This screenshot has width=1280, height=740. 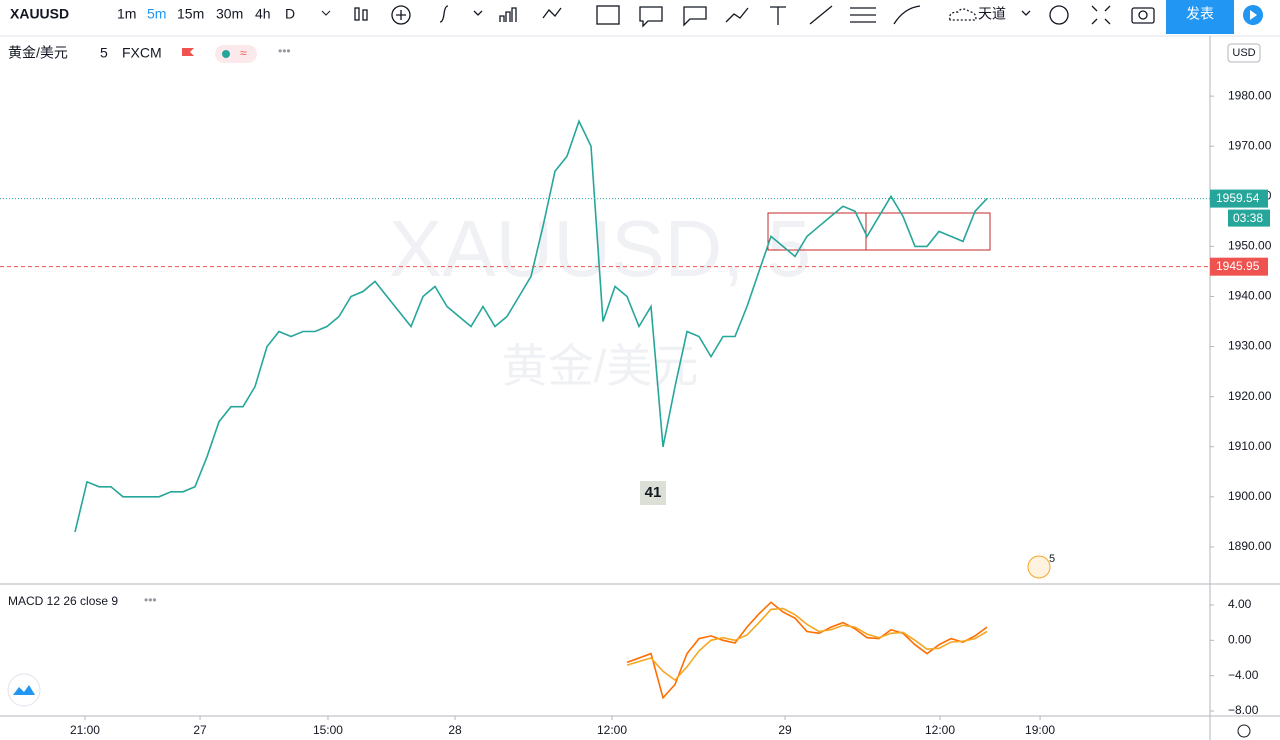 What do you see at coordinates (200, 730) in the screenshot?
I see `x-tick-label: 27` at bounding box center [200, 730].